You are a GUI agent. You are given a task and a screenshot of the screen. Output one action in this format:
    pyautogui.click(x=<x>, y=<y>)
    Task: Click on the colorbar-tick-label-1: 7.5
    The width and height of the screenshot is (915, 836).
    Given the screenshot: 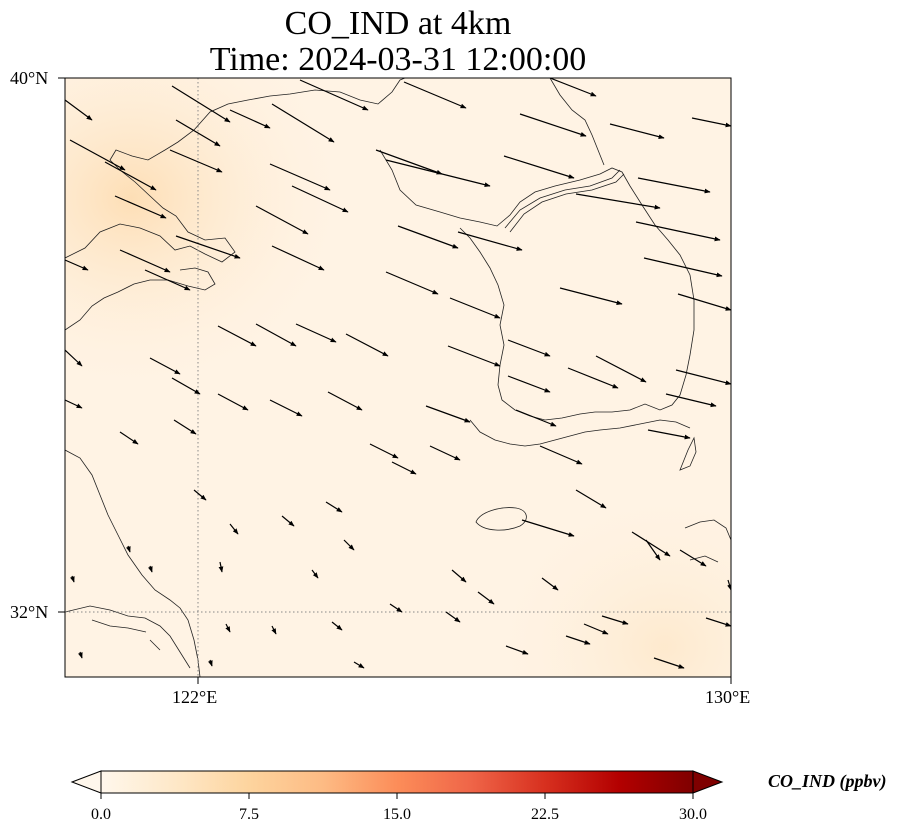 What is the action you would take?
    pyautogui.click(x=249, y=814)
    